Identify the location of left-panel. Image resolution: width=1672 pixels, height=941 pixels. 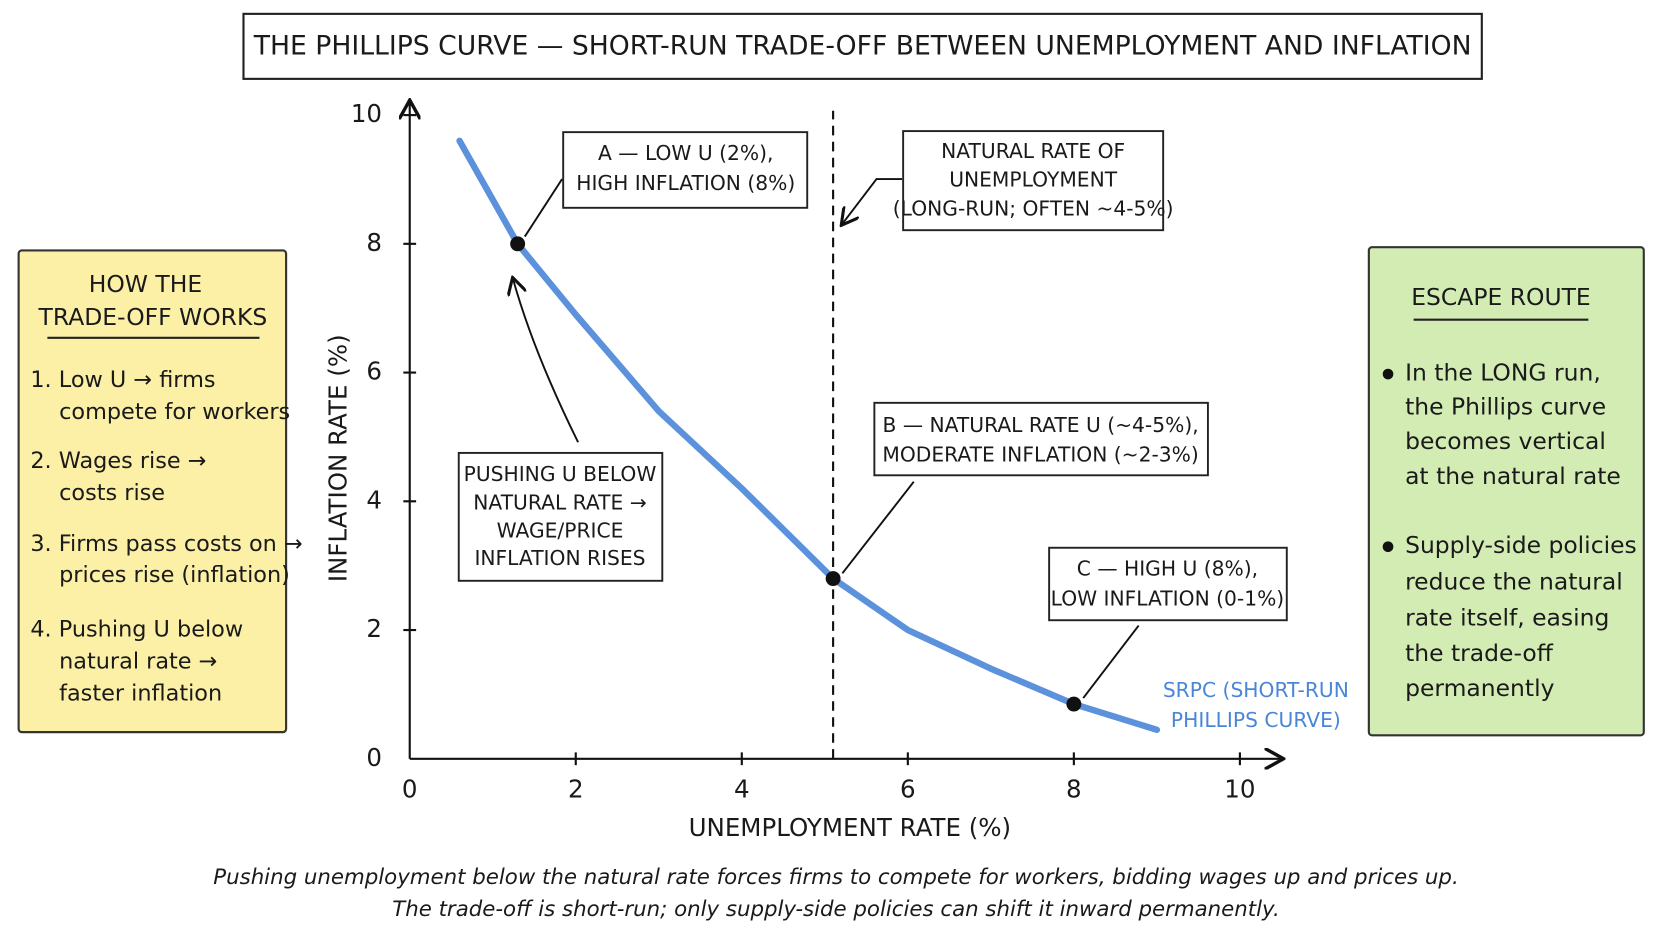
(152, 491).